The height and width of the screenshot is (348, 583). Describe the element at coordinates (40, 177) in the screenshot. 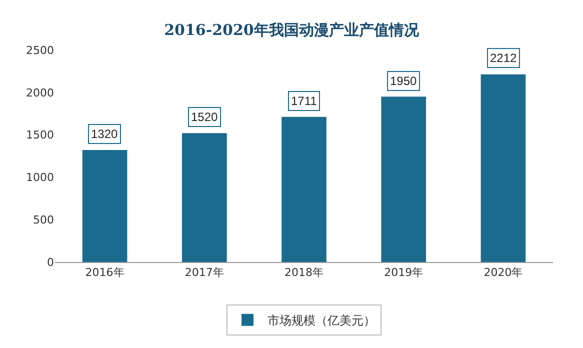

I see `y-tick-label: 1000` at that location.